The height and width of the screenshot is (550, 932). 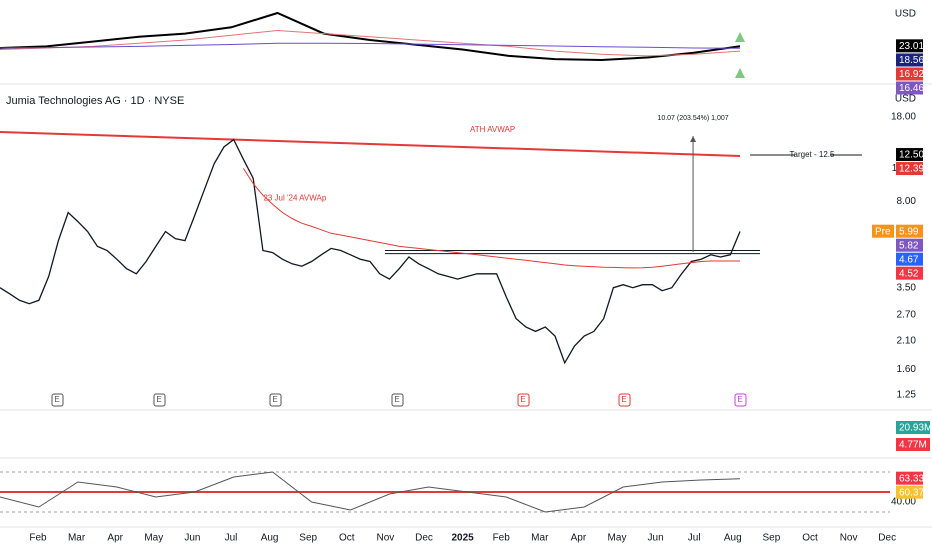 I want to click on price-label: 23.01, so click(x=911, y=46).